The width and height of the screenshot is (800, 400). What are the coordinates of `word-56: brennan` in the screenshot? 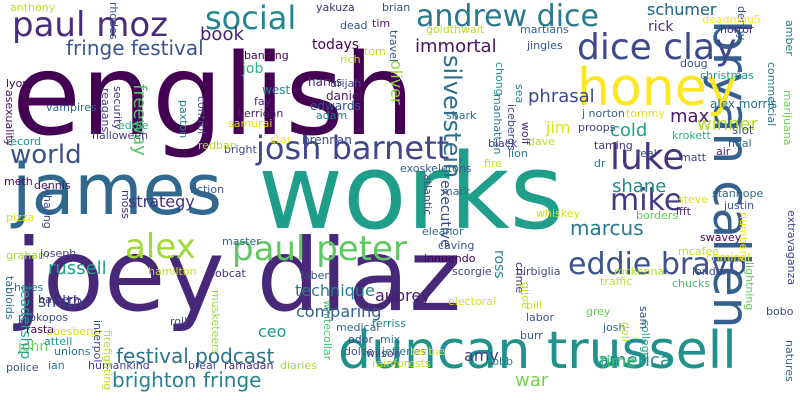 It's located at (327, 140).